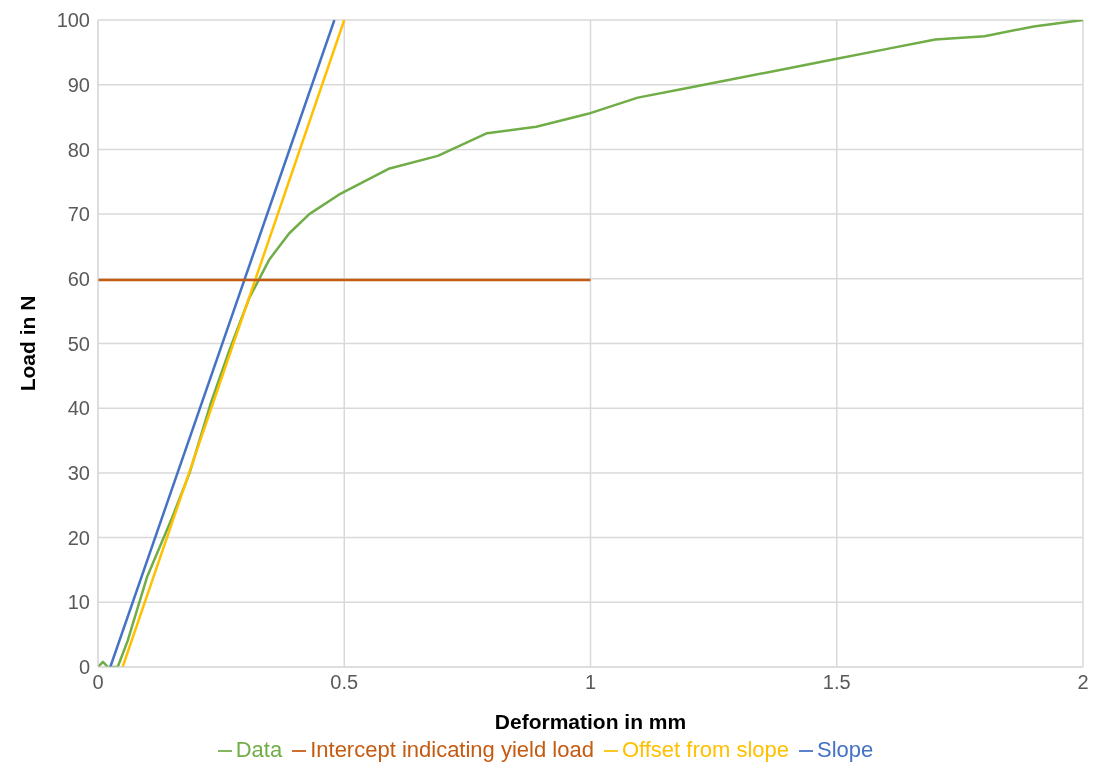 This screenshot has width=1113, height=781. Describe the element at coordinates (78, 473) in the screenshot. I see `y-tick-label: 30` at that location.